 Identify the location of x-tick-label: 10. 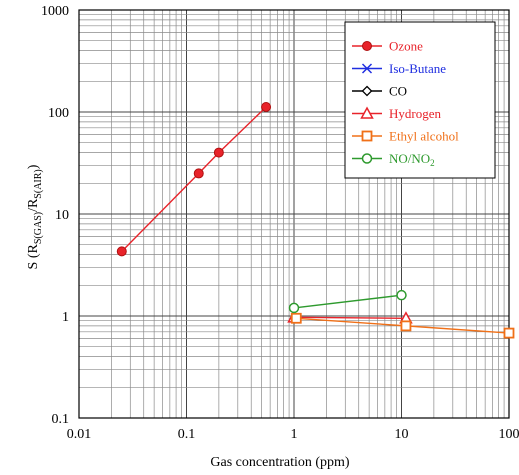
(402, 434).